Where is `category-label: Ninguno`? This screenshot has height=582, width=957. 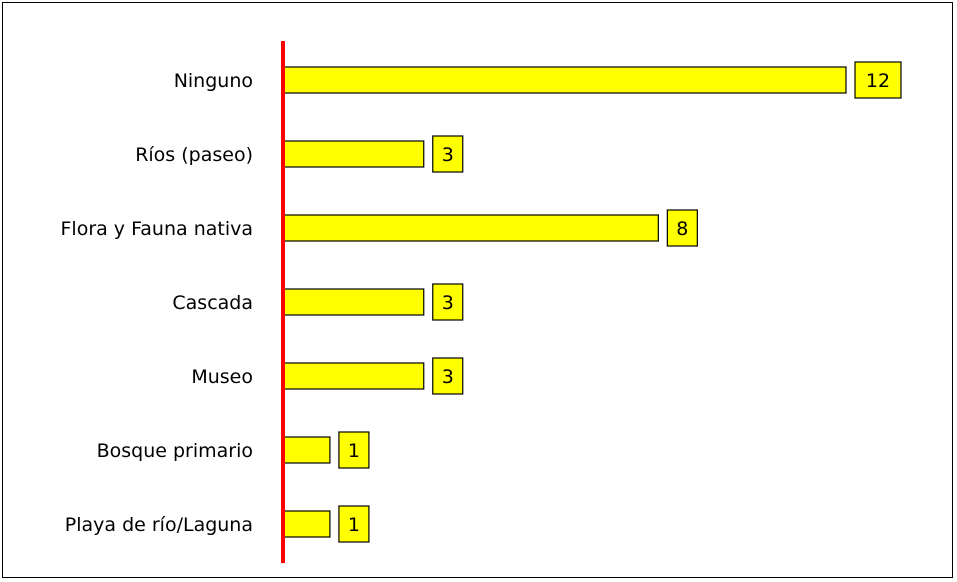 category-label: Ninguno is located at coordinates (213, 81).